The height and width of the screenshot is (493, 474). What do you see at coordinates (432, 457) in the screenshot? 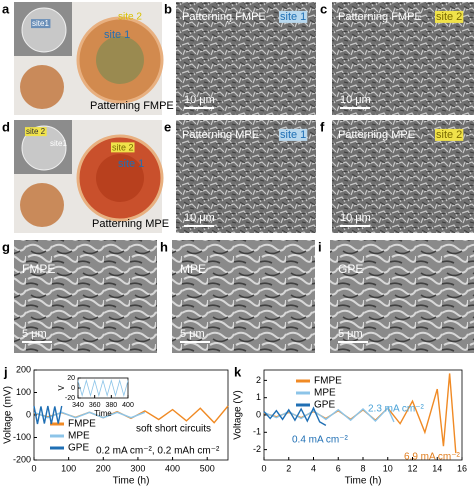
I see `annotation: 6.9 mA cm⁻²` at bounding box center [432, 457].